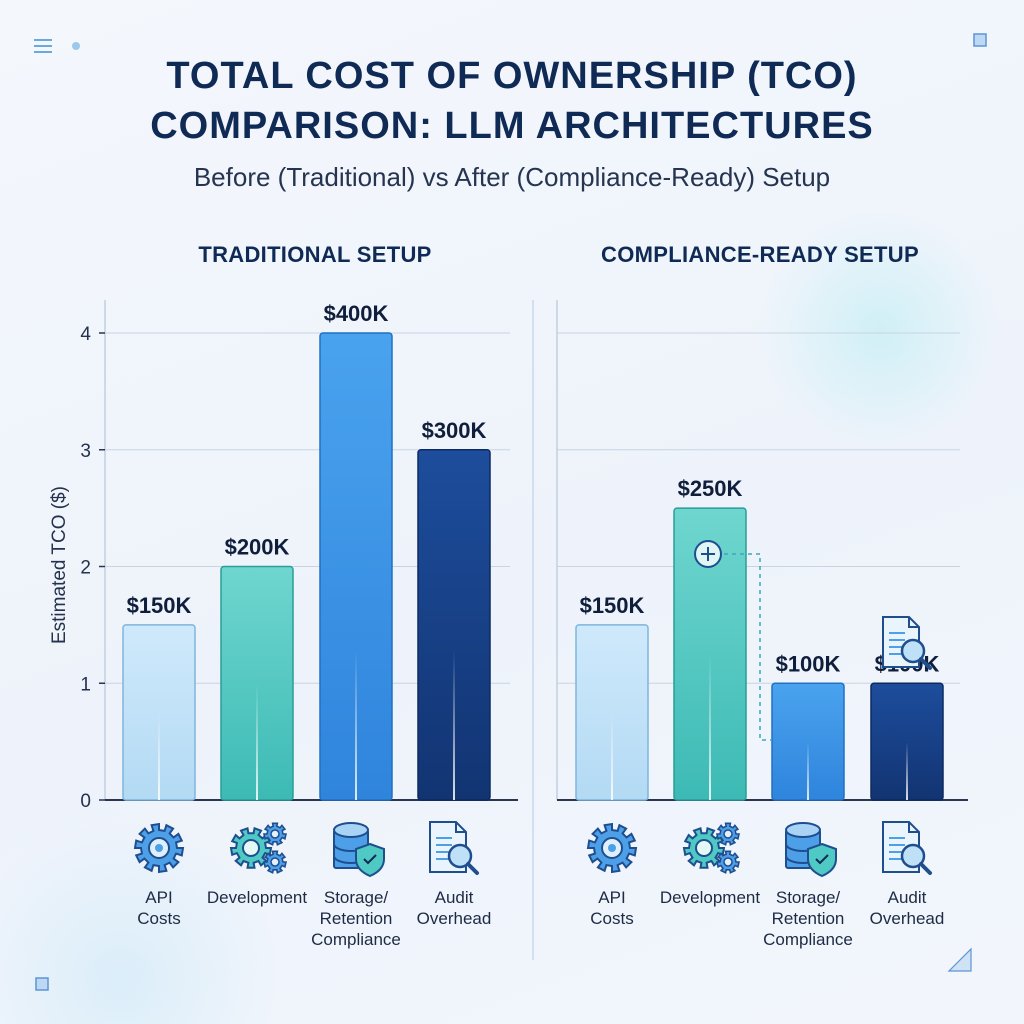  What do you see at coordinates (454, 430) in the screenshot?
I see `bar-data-label: $300K` at bounding box center [454, 430].